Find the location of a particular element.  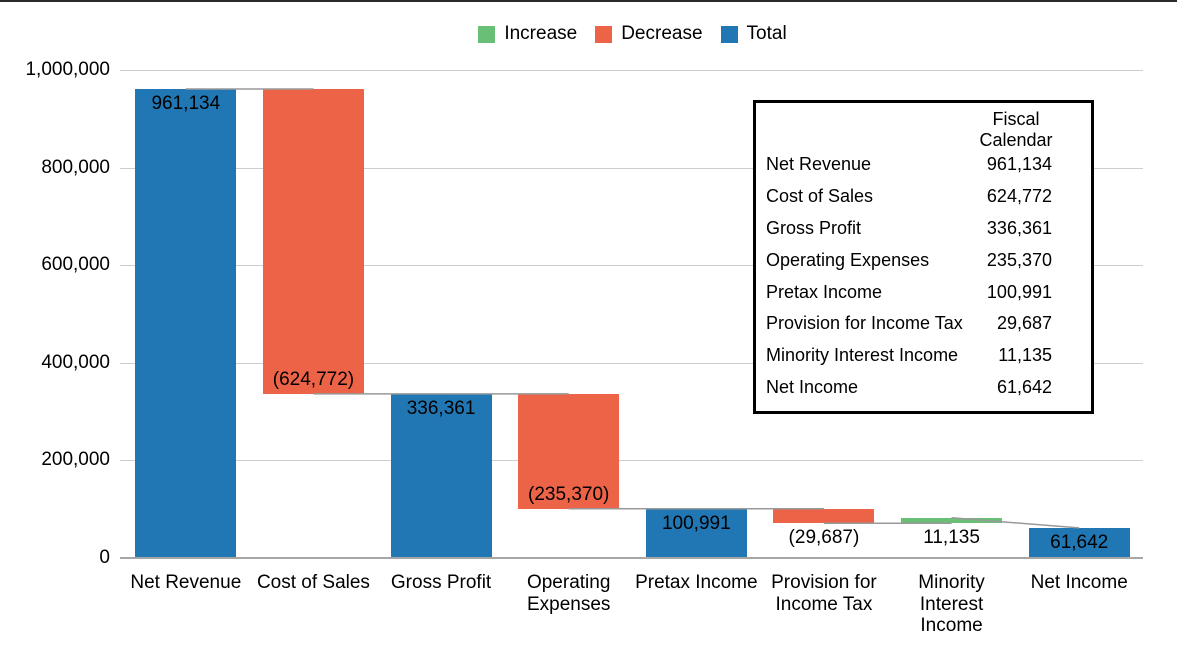

legend-increase-swatch-icon is located at coordinates (487, 34).